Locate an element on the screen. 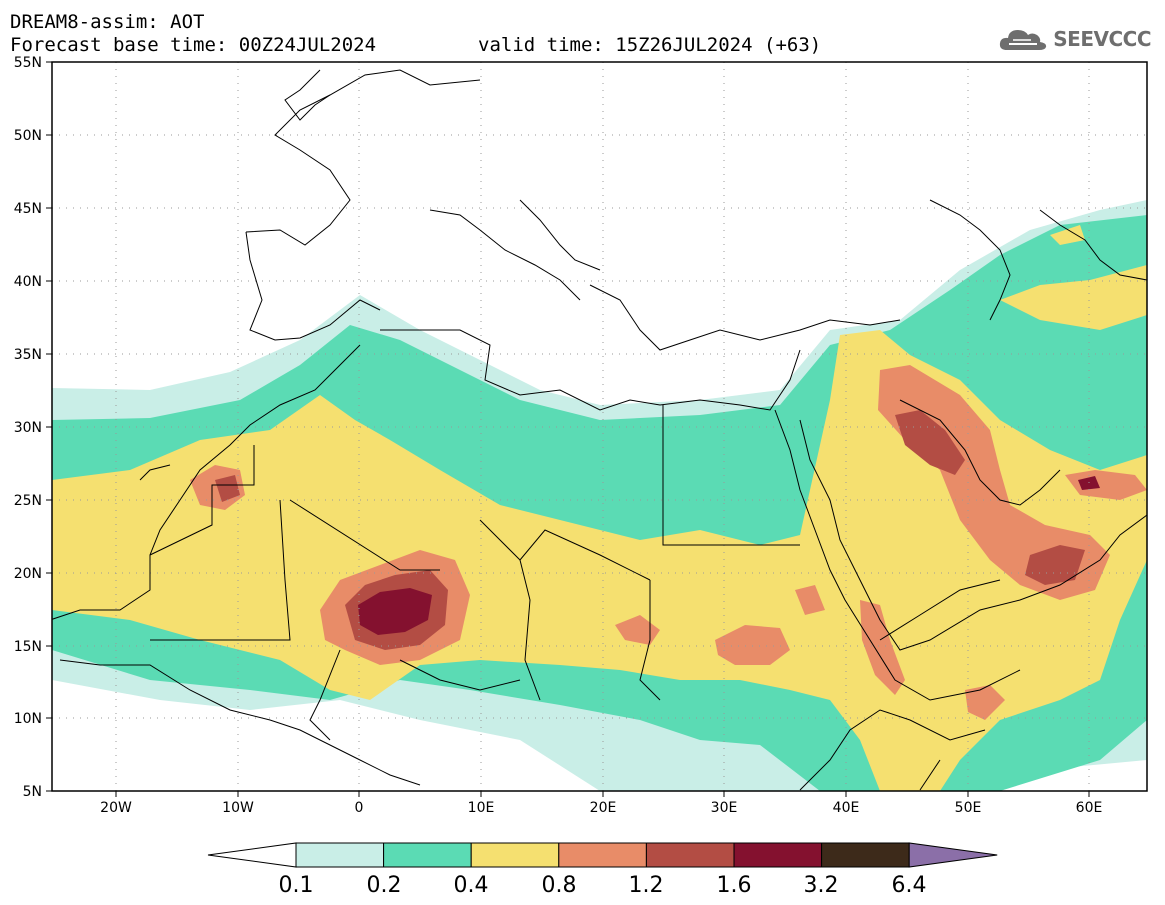 This screenshot has height=905, width=1165. lat-label: 25N is located at coordinates (28, 501).